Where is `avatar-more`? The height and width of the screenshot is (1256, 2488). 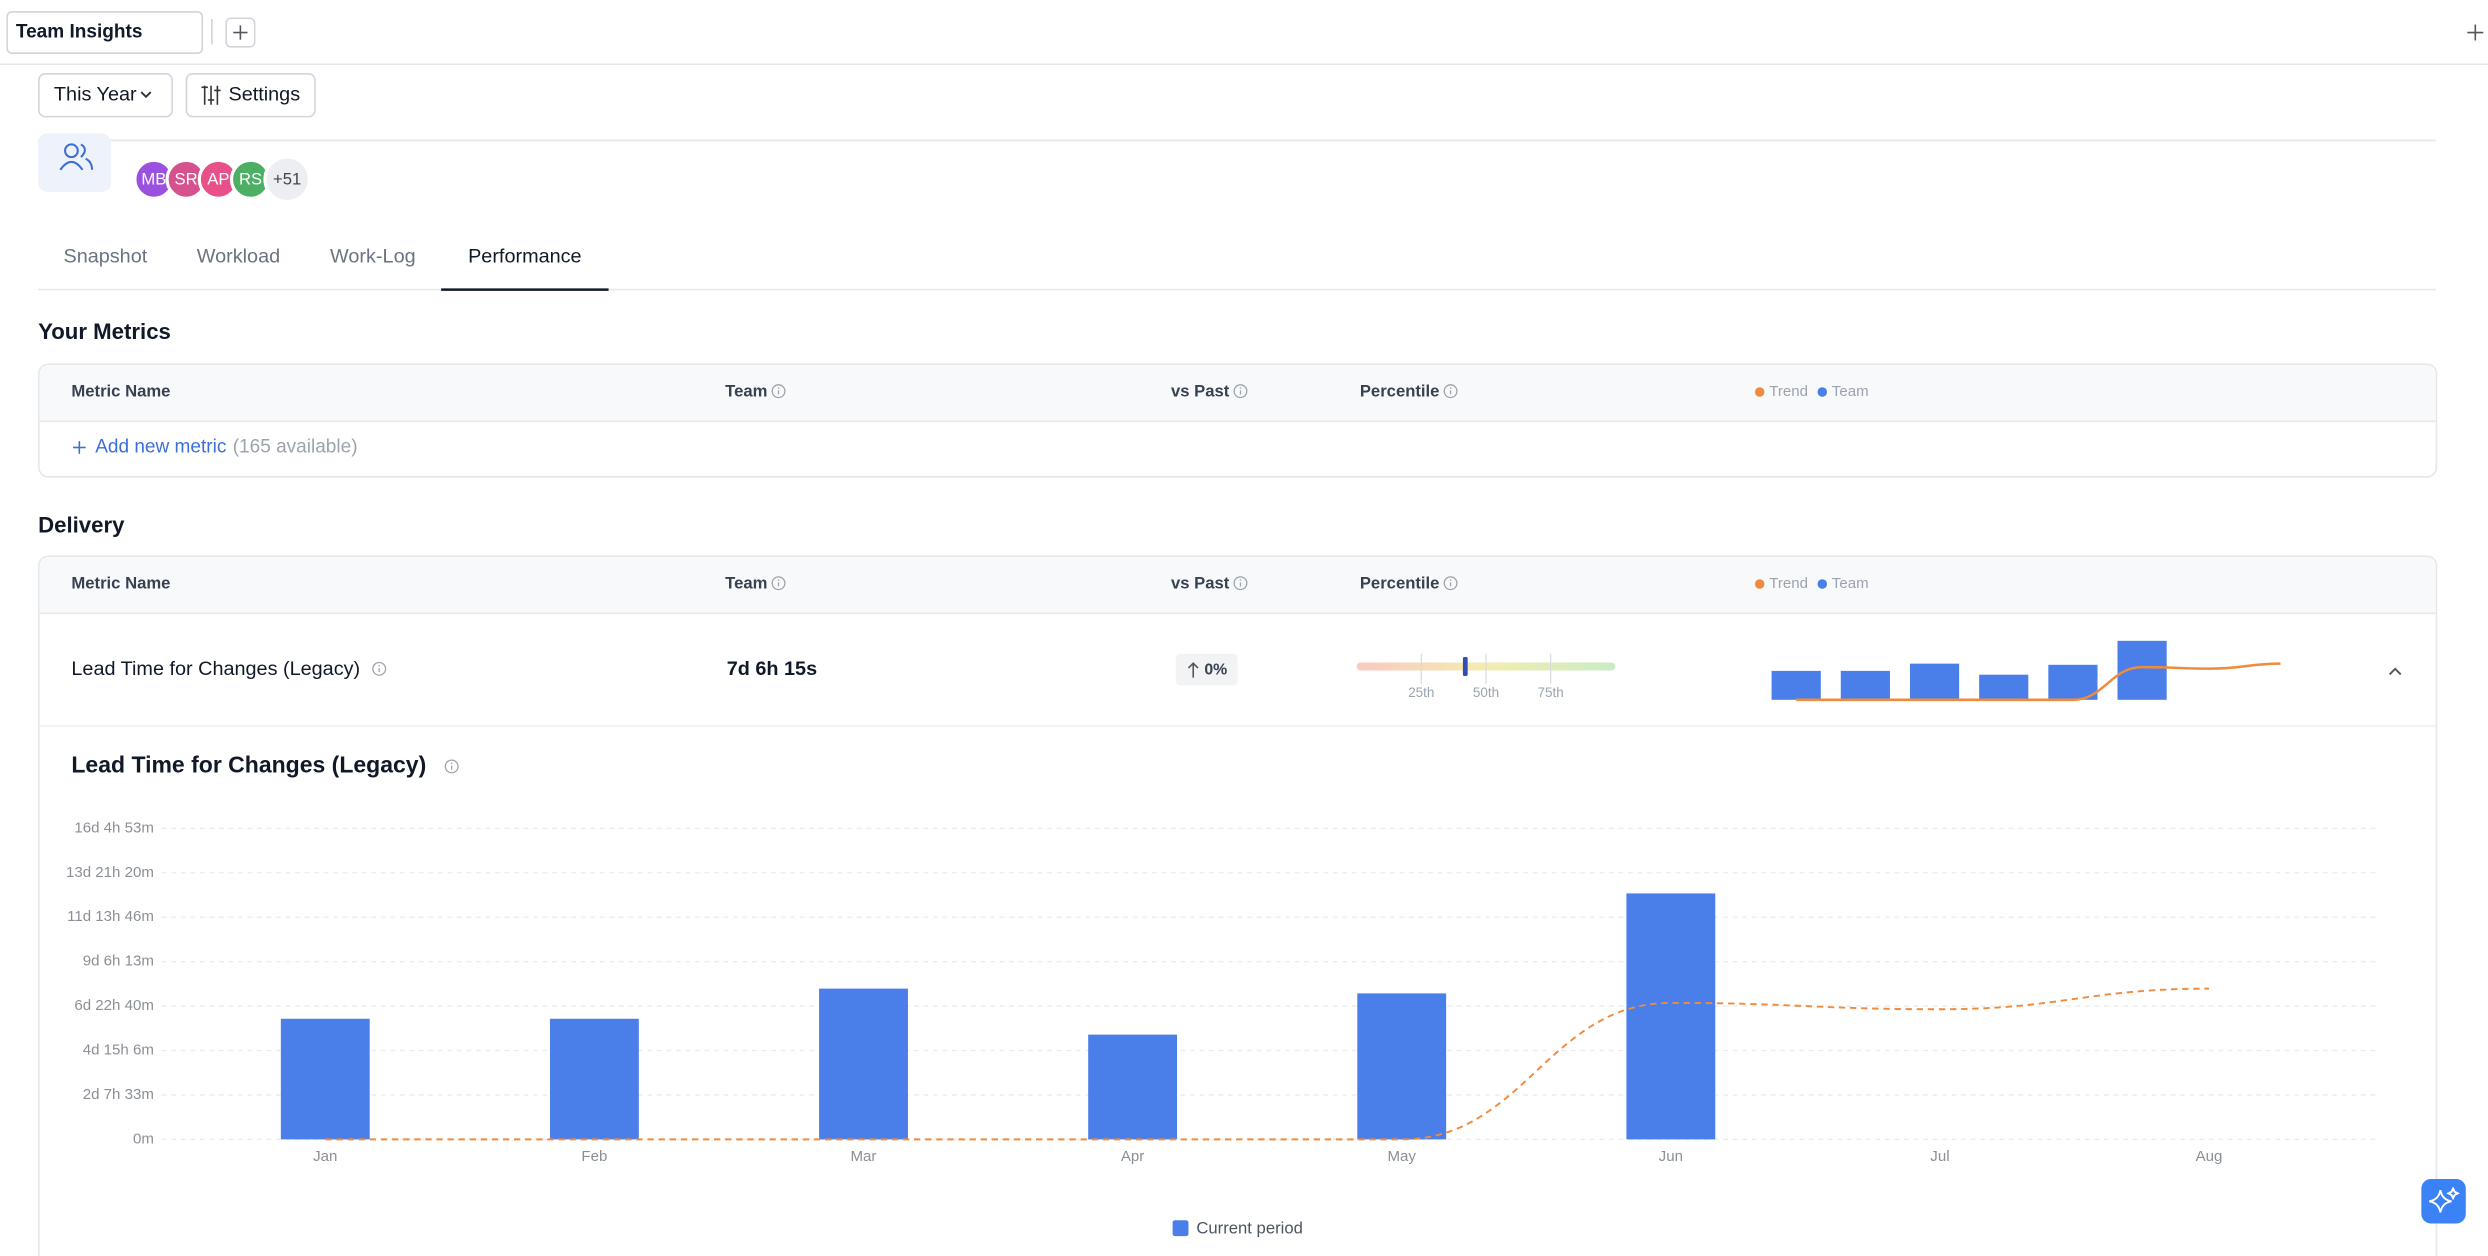 avatar-more is located at coordinates (287, 179).